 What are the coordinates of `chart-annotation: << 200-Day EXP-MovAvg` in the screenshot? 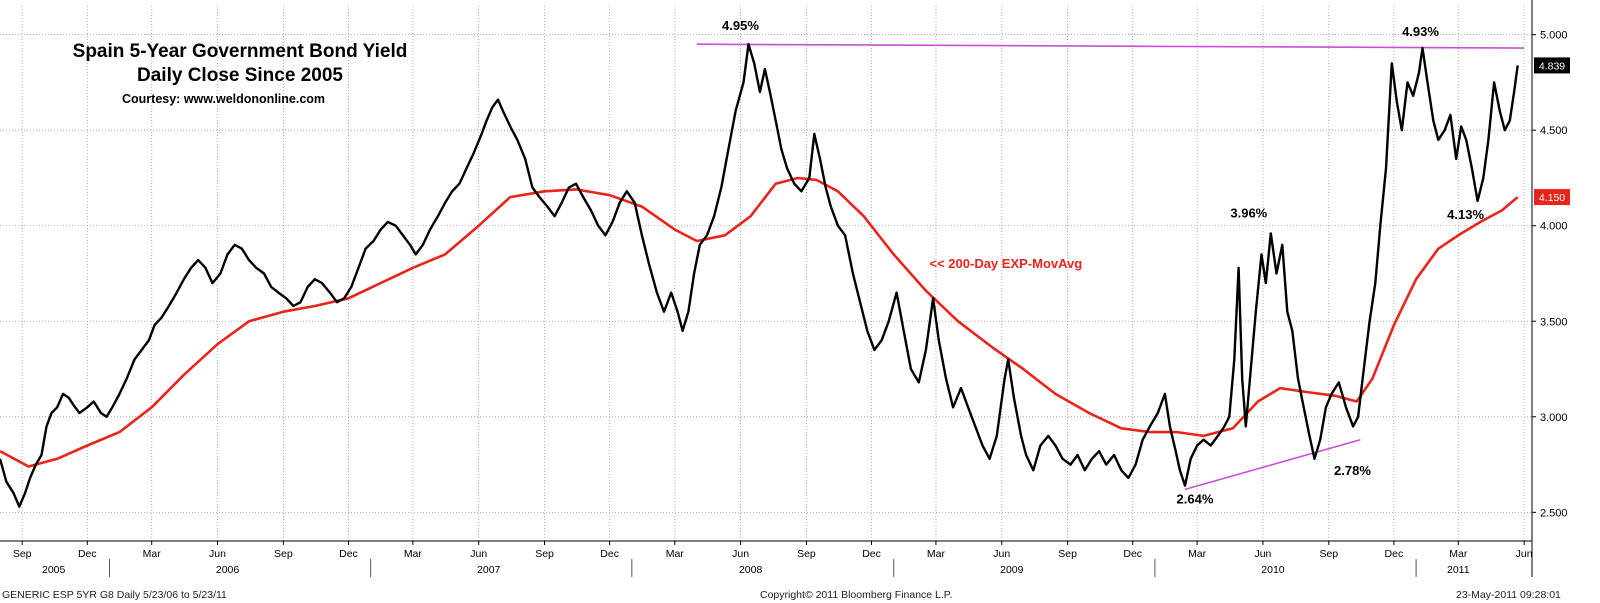 It's located at (1006, 263).